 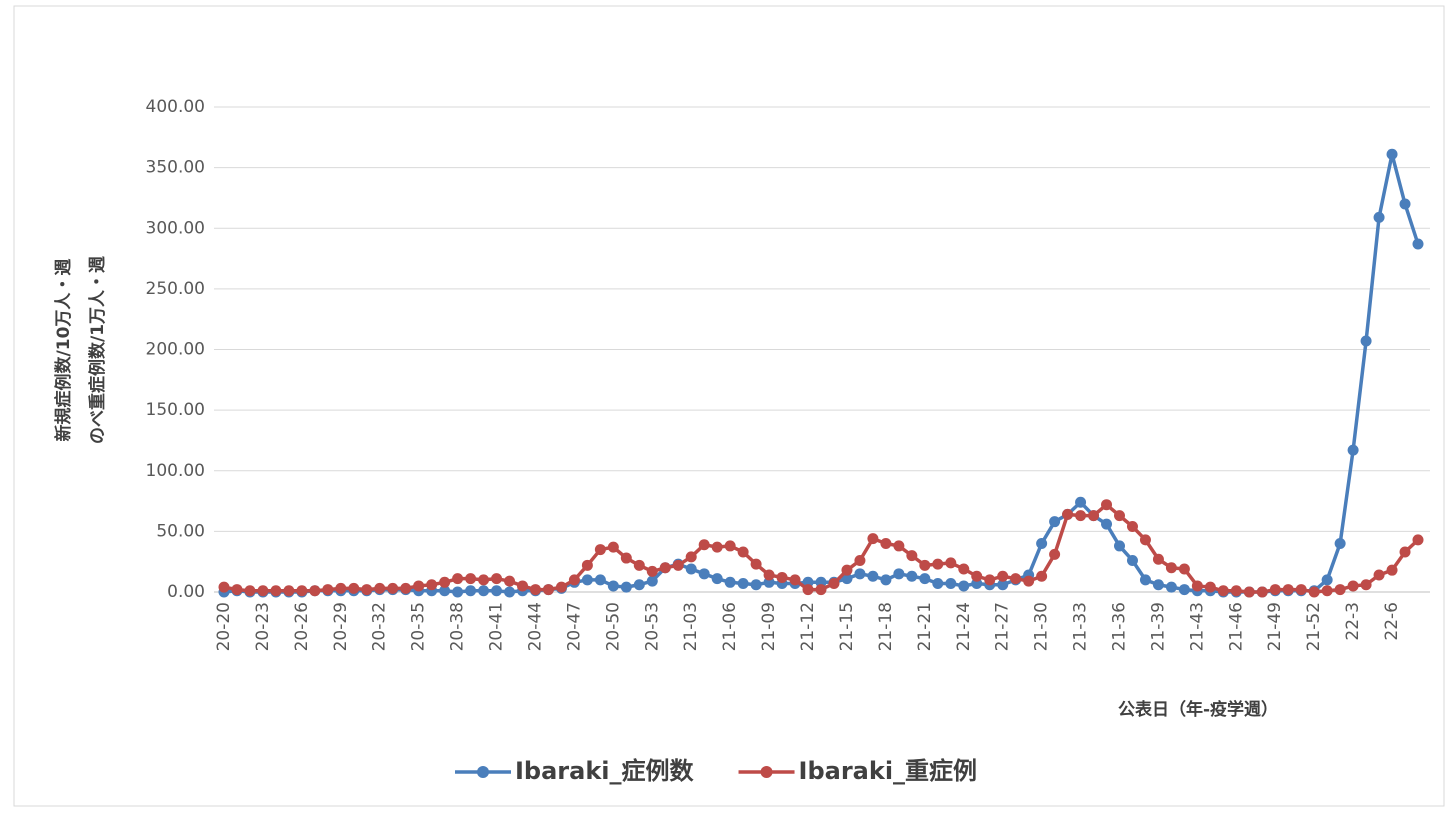 I want to click on x-tick-label: 20-29, so click(x=341, y=626).